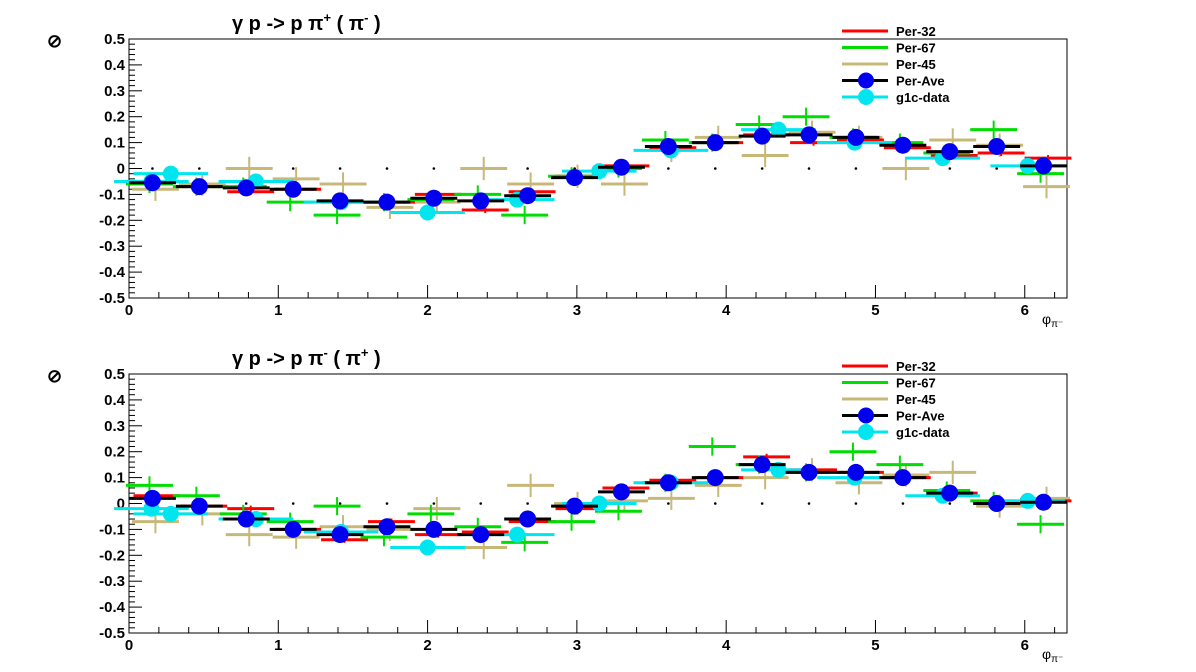  Describe the element at coordinates (115, 65) in the screenshot. I see `y-tick-label: 0.4` at that location.